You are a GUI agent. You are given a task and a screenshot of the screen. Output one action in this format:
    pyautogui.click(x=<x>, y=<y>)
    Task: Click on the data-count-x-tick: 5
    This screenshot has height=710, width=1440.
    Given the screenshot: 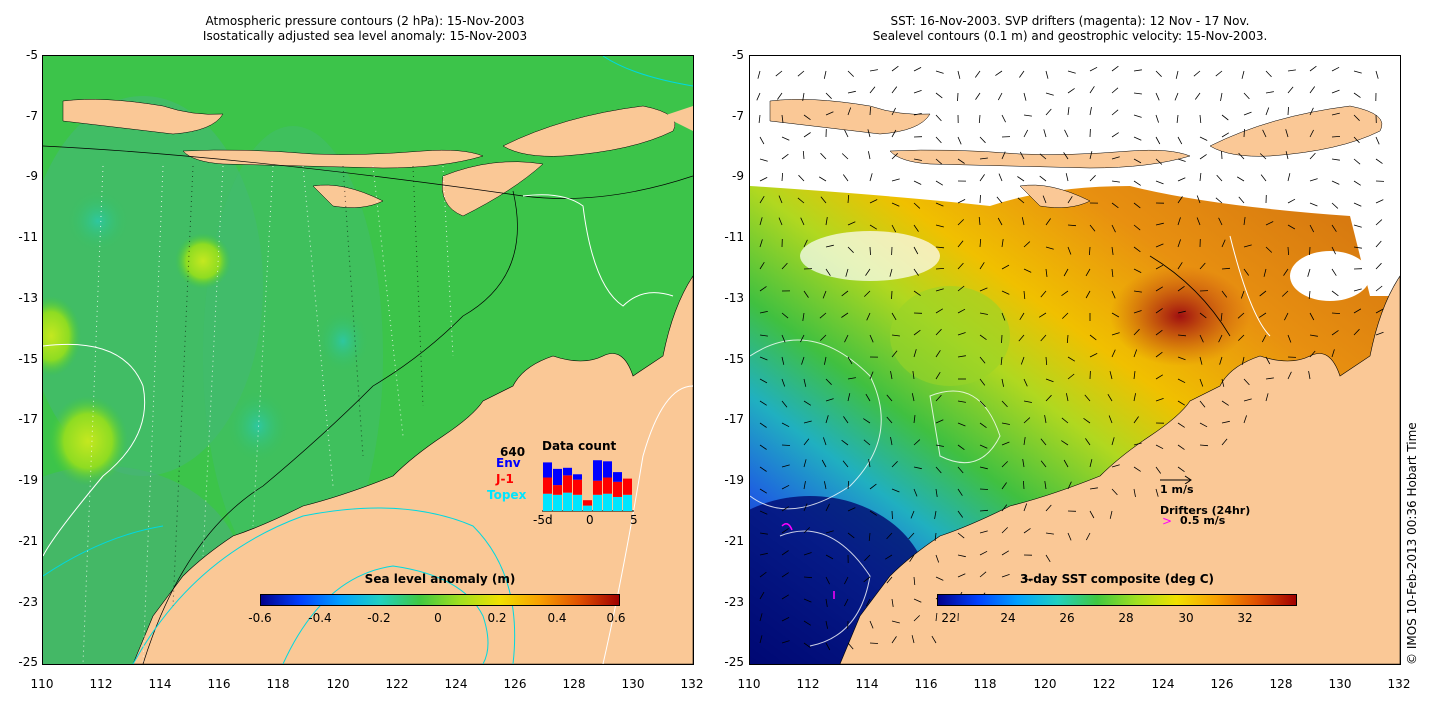 What is the action you would take?
    pyautogui.click(x=634, y=520)
    